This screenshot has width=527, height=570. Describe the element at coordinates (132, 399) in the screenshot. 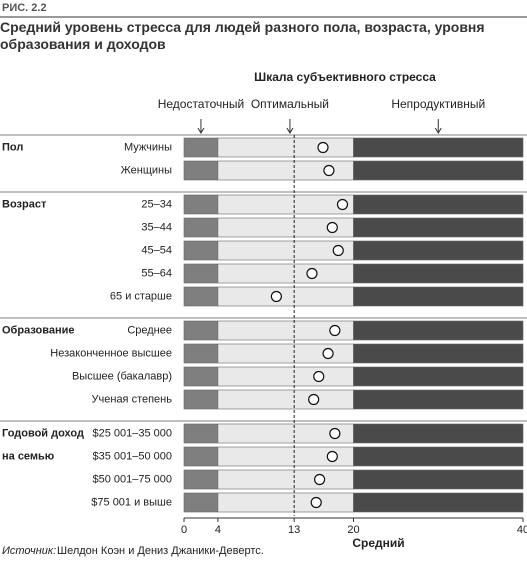

I see `category-label: Ученая степень` at that location.